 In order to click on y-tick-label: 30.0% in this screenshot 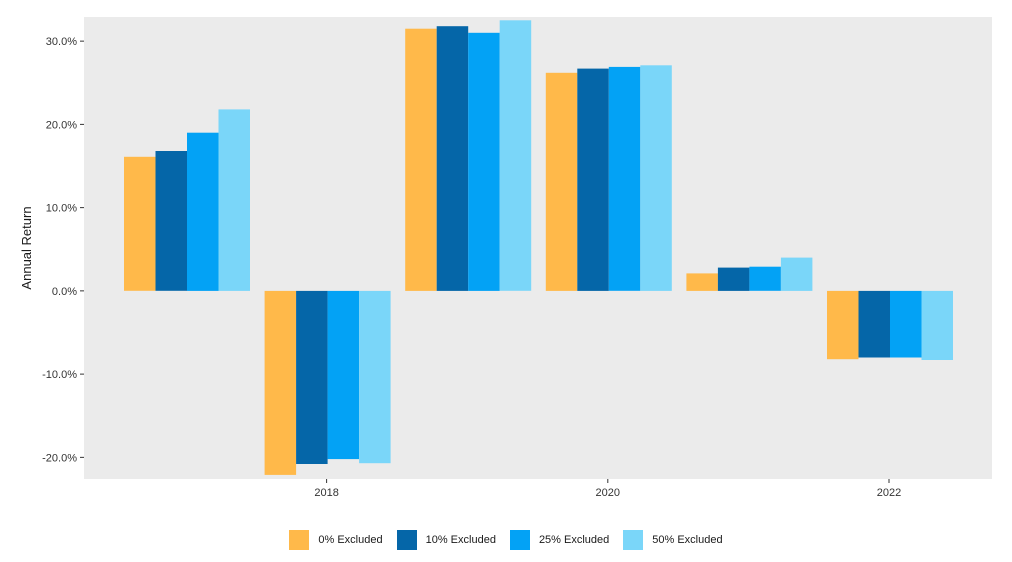, I will do `click(61, 42)`.